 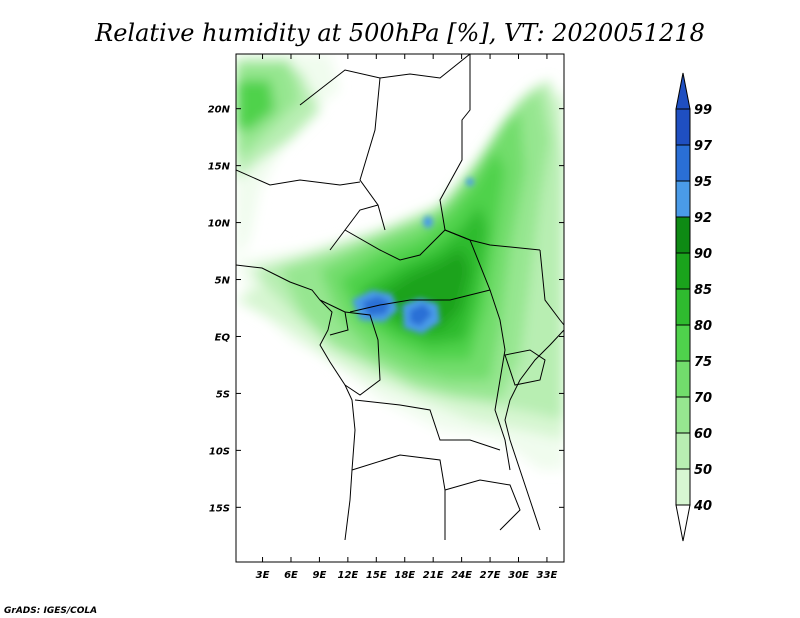 I want to click on border-lake-victoria, so click(x=525, y=367).